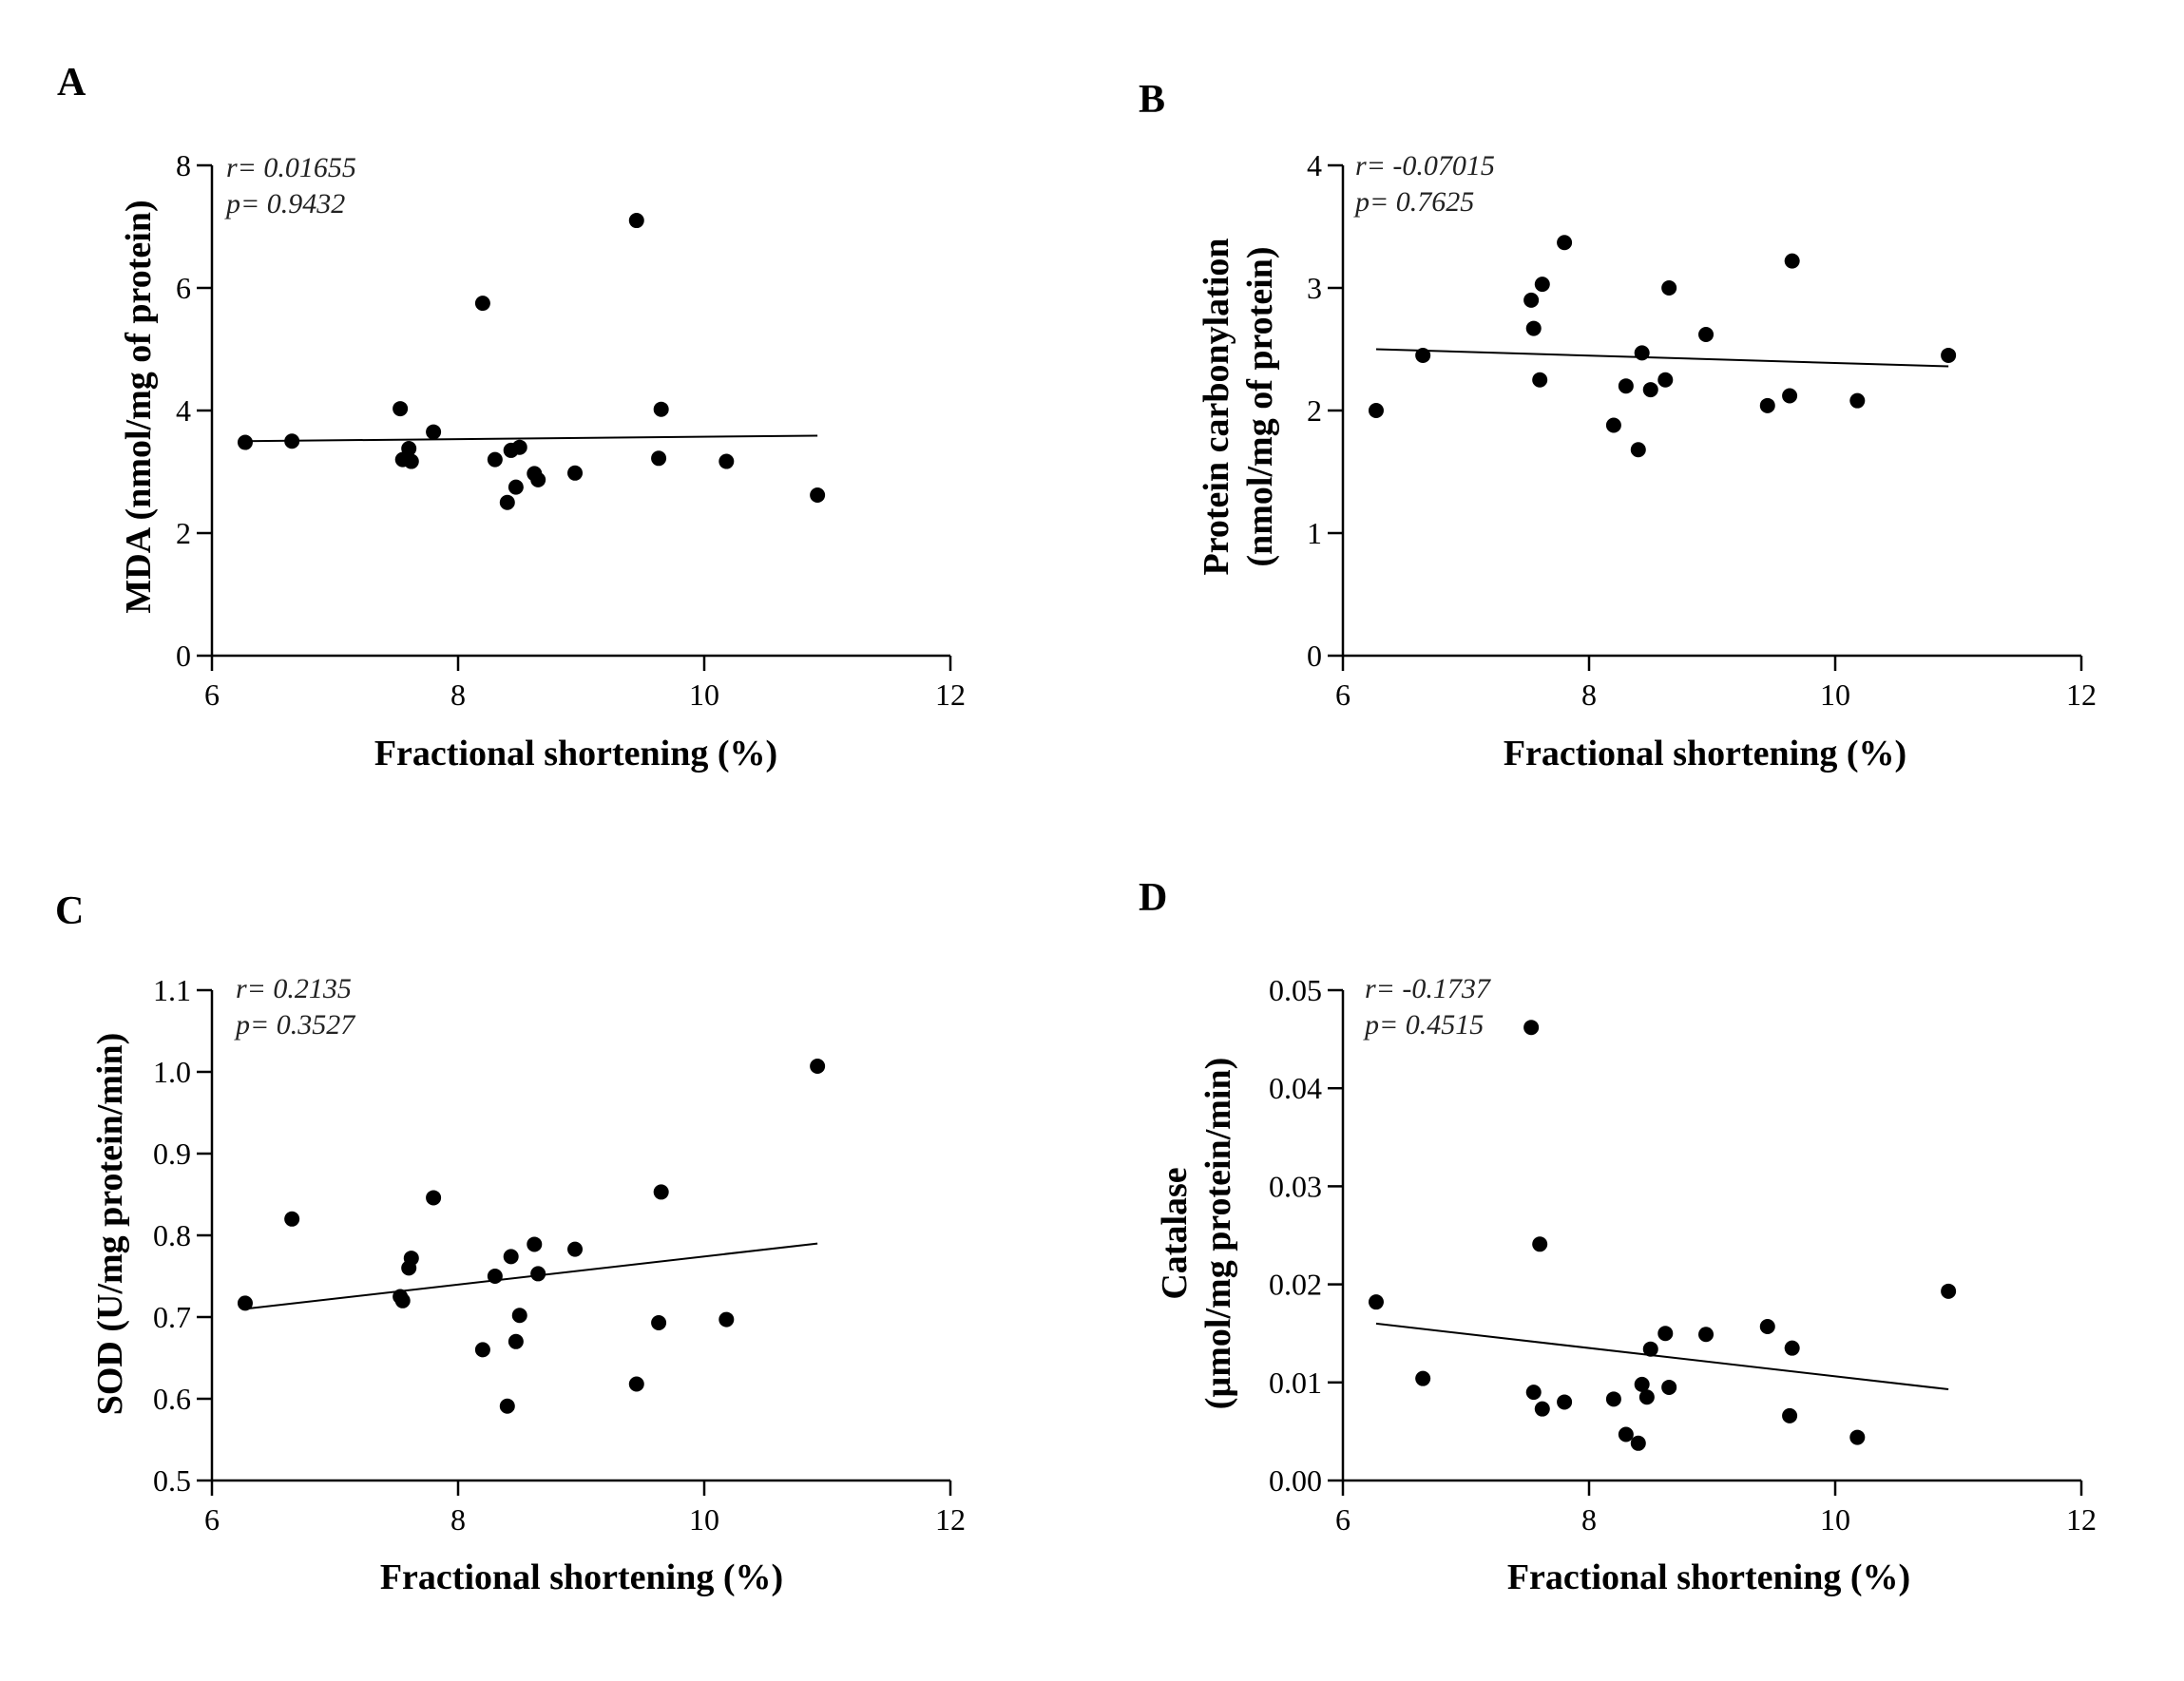  What do you see at coordinates (1662, 358) in the screenshot?
I see `regression-line-b` at bounding box center [1662, 358].